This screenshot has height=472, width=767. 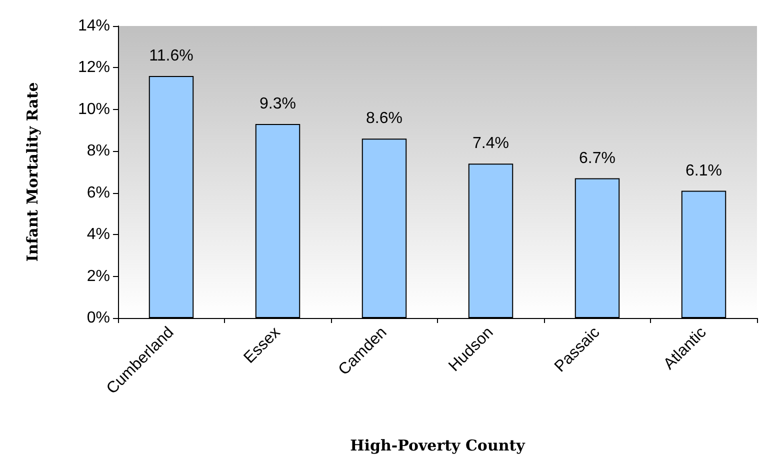 What do you see at coordinates (490, 143) in the screenshot?
I see `data-label: 7.4%` at bounding box center [490, 143].